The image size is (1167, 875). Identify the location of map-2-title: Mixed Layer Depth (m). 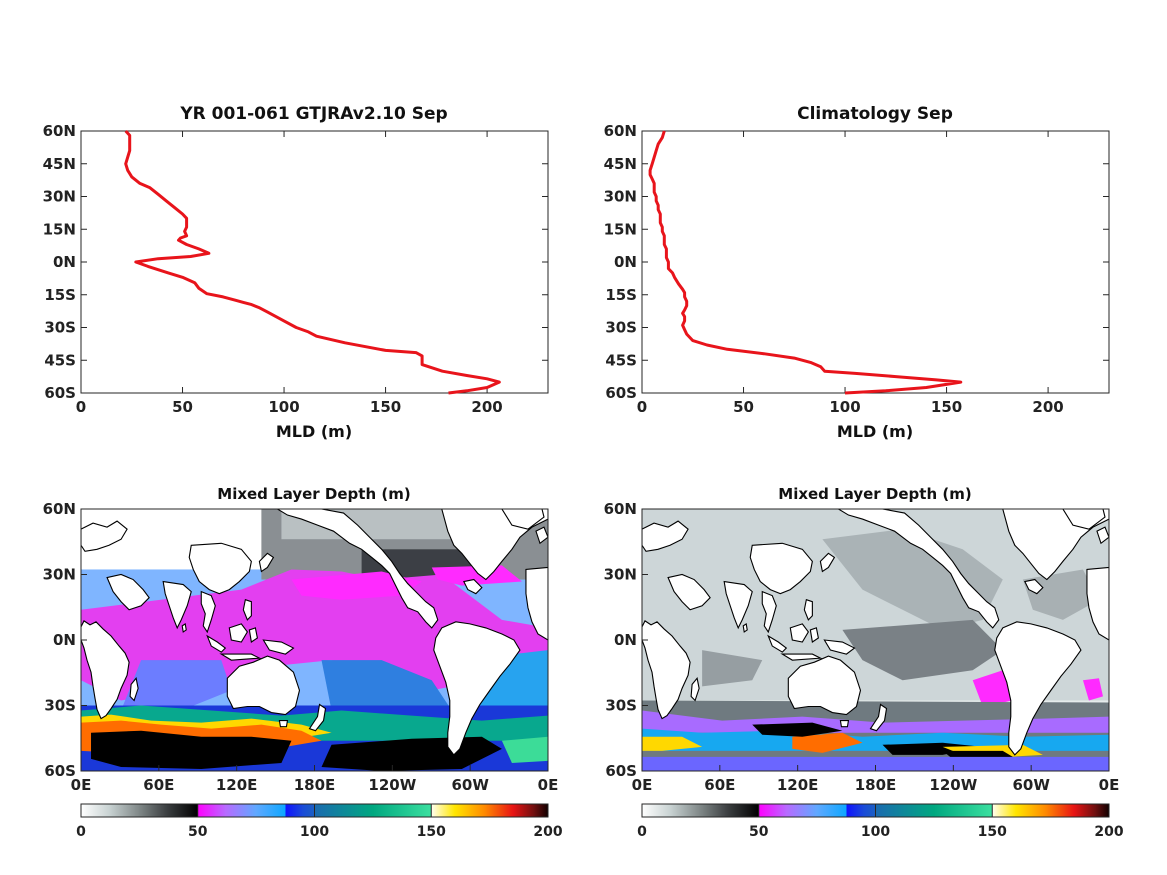
(874, 494).